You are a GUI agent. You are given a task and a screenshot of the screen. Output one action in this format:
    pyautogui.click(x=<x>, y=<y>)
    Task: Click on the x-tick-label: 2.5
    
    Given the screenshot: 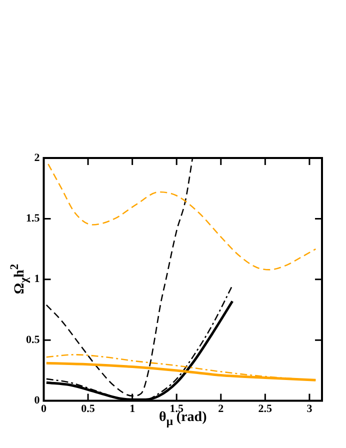 What is the action you would take?
    pyautogui.click(x=265, y=409)
    